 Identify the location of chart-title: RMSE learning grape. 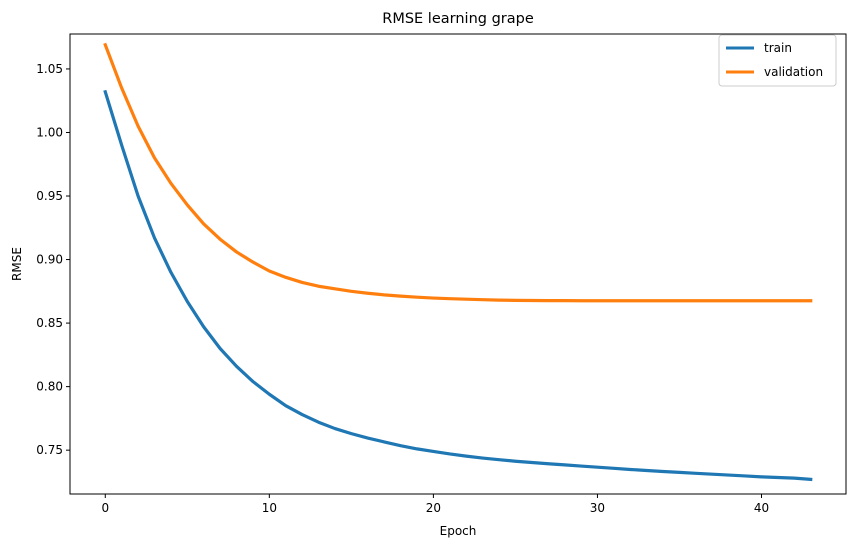
(458, 19).